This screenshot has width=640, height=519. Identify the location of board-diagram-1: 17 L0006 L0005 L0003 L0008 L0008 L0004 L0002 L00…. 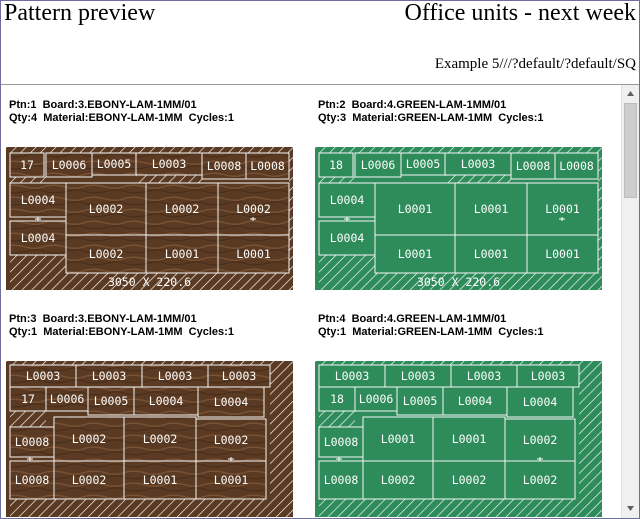
(149, 218).